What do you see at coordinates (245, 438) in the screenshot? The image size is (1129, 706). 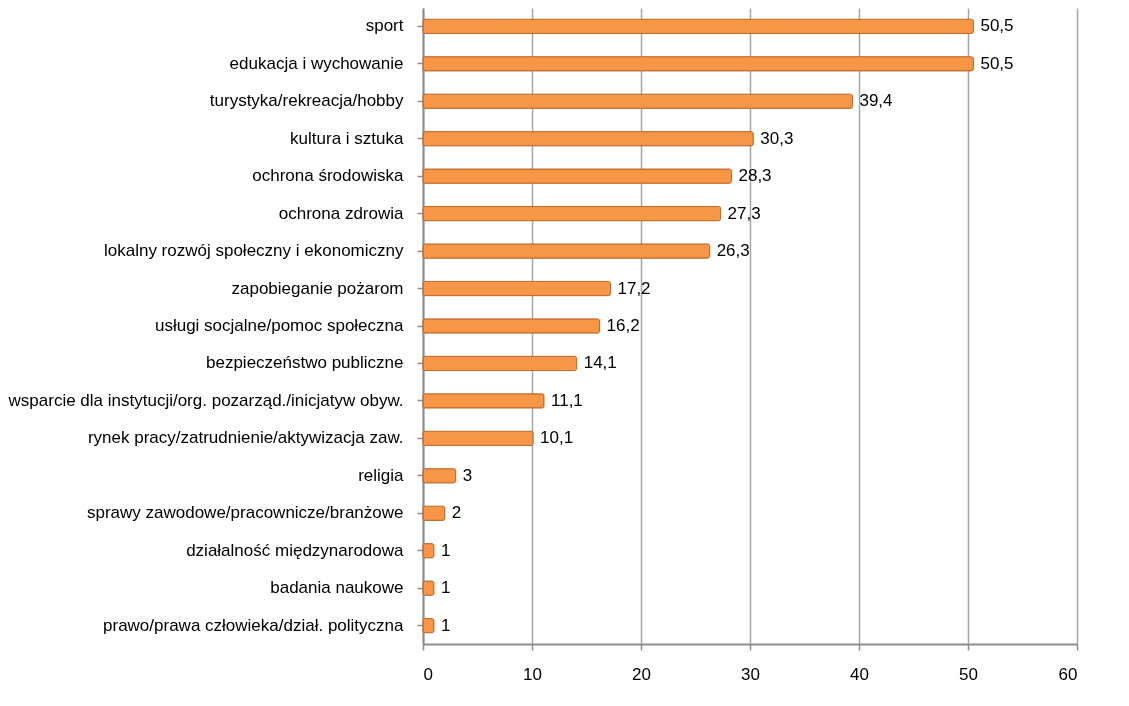 I see `y-tick-label: rynek pracy/zatrudnienie/aktywizacja zaw.` at bounding box center [245, 438].